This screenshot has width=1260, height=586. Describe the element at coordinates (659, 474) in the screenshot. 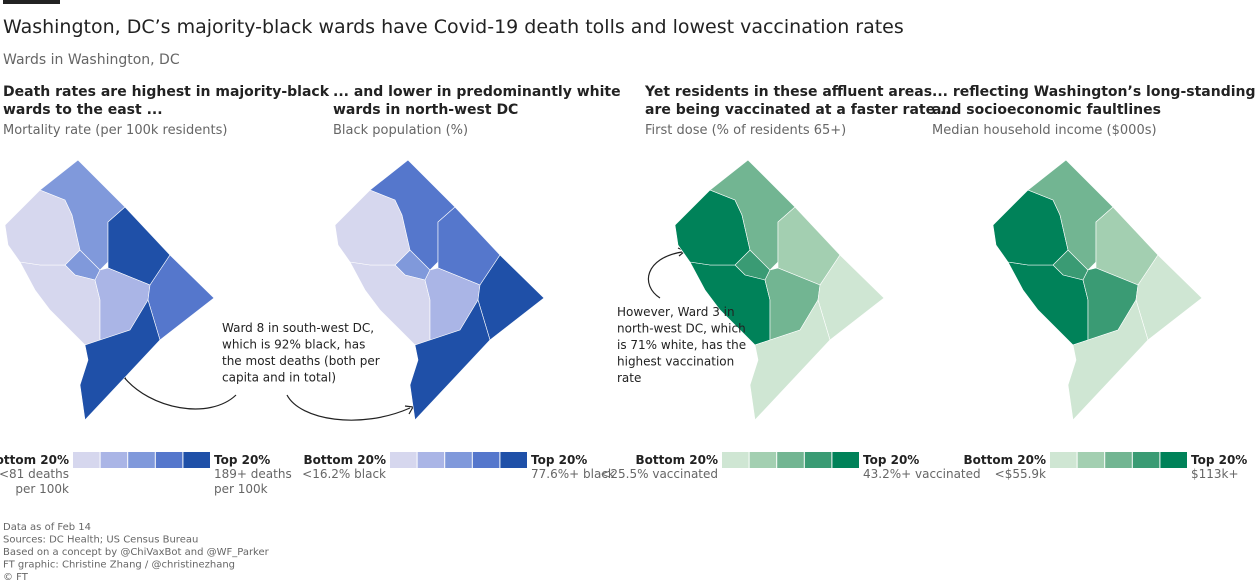

I see `legend-bottom-note: <25.5% vaccinated` at that location.